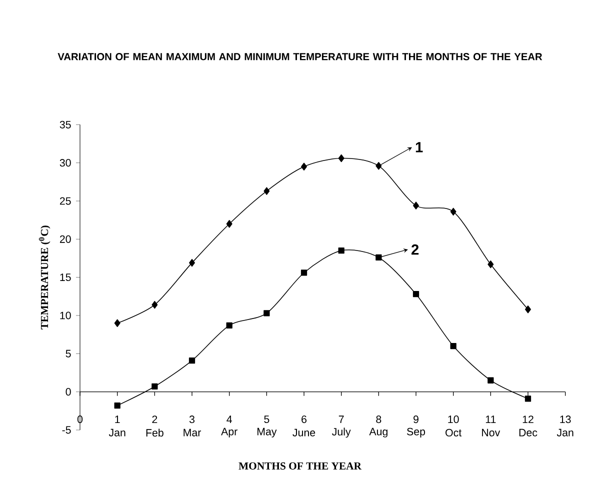 This screenshot has height=482, width=600. I want to click on x-tick-label: 9, so click(416, 420).